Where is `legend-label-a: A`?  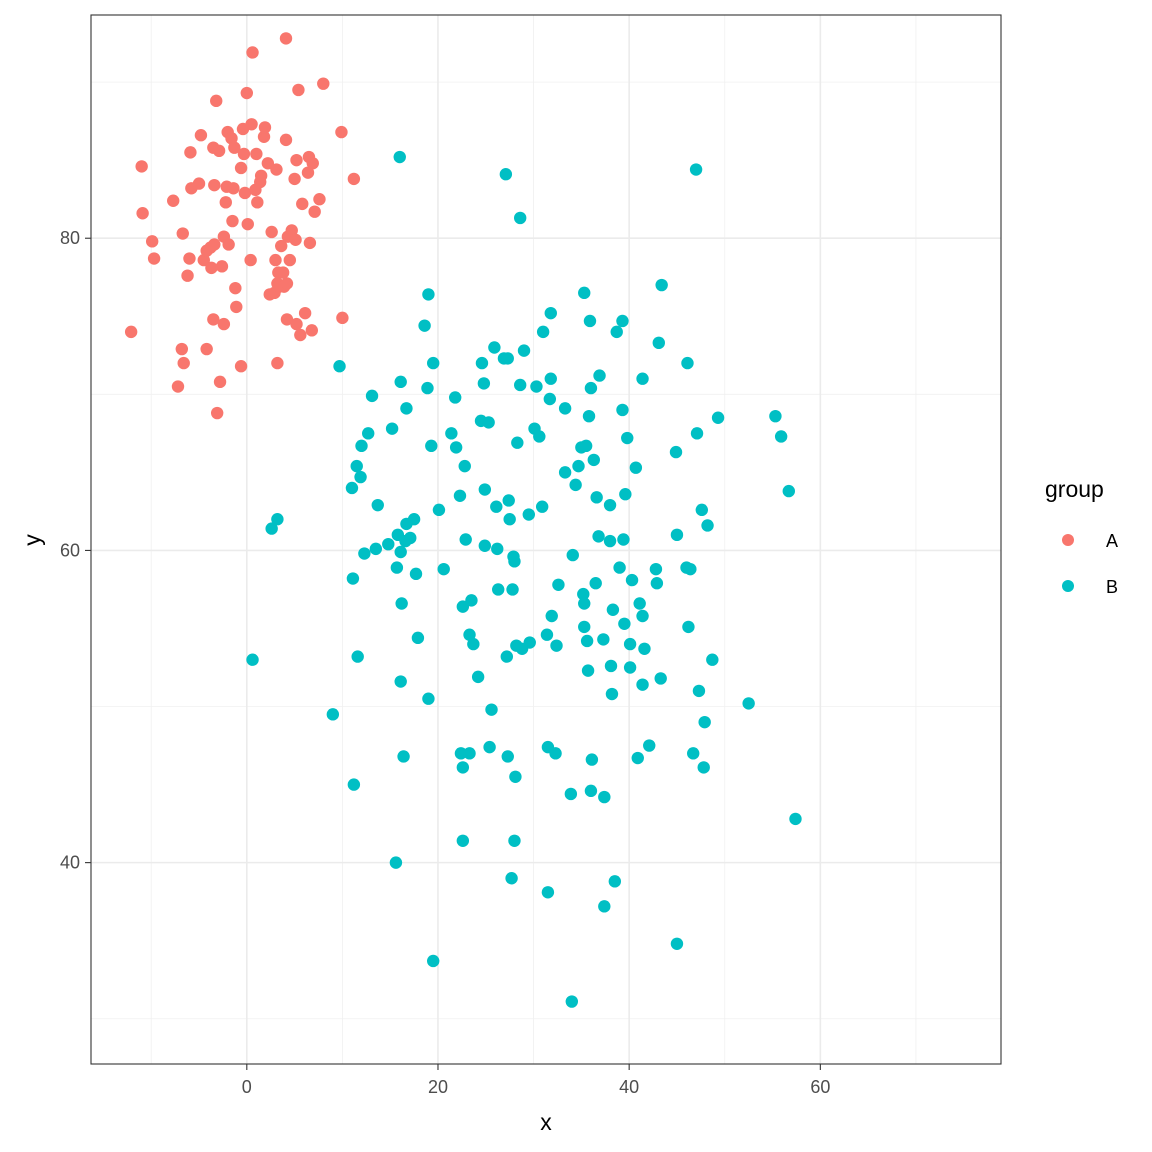 legend-label-a: A is located at coordinates (1112, 541).